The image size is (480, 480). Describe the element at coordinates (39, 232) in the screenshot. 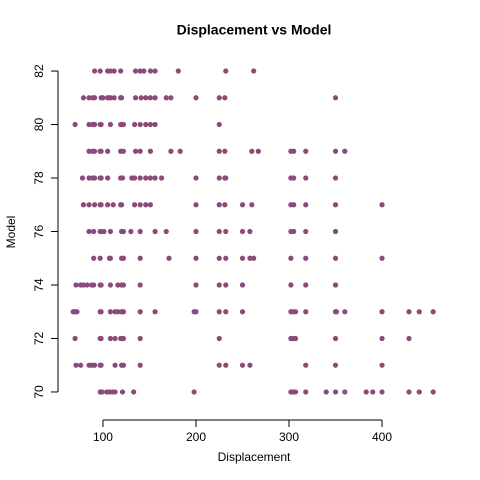

I see `y-tick-label: 76` at that location.